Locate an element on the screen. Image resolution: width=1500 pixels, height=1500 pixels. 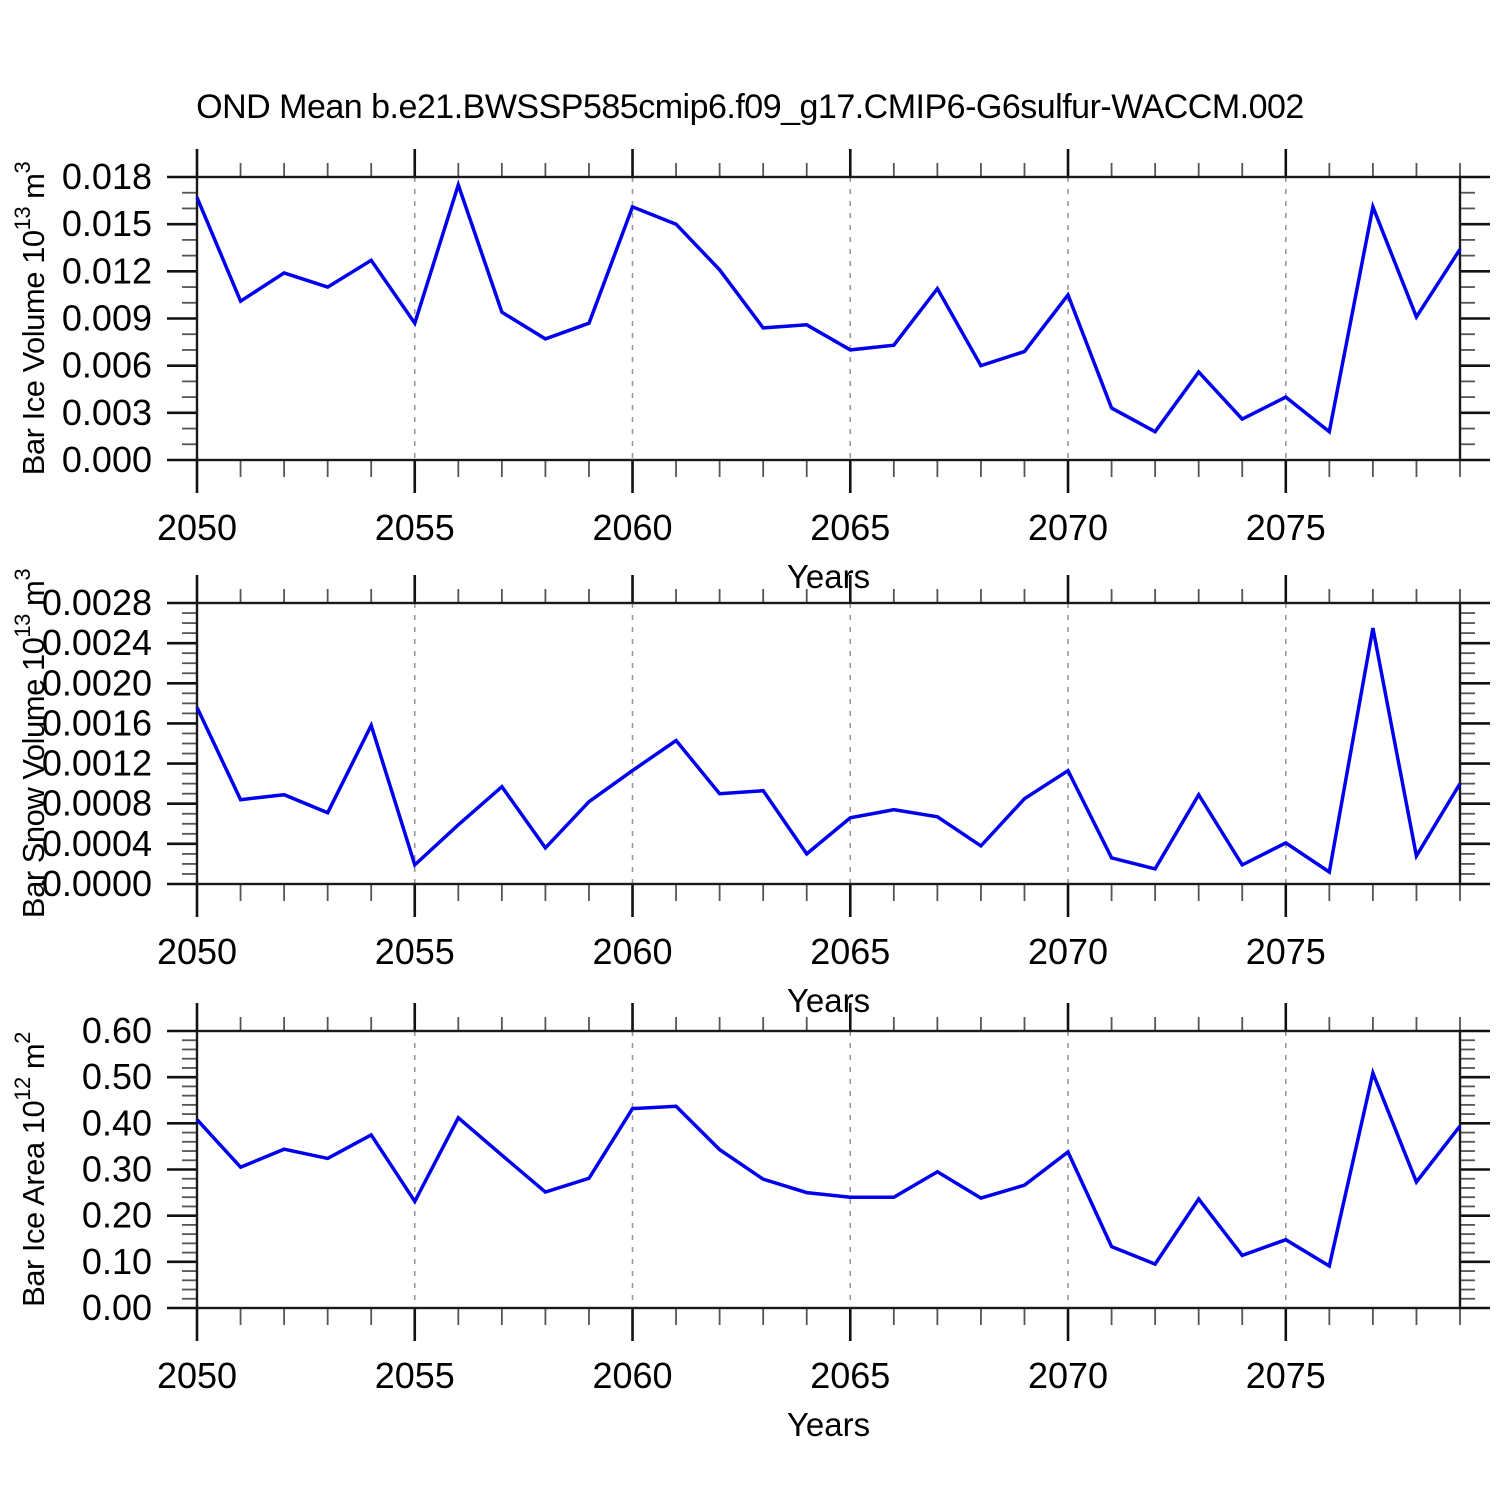
y-tick-label: 0.006 is located at coordinates (107, 365).